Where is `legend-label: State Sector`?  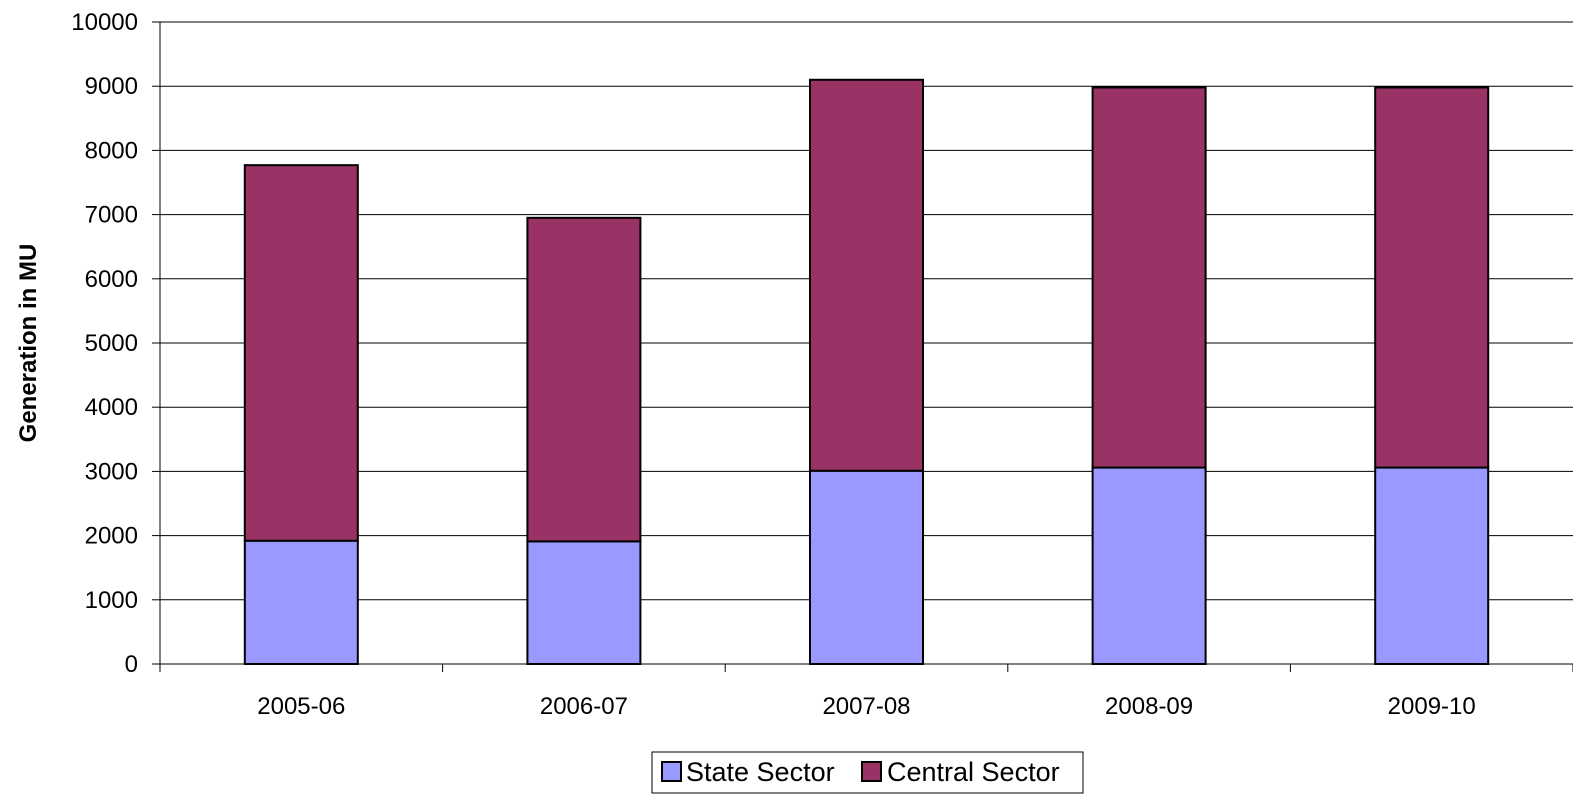 legend-label: State Sector is located at coordinates (760, 772).